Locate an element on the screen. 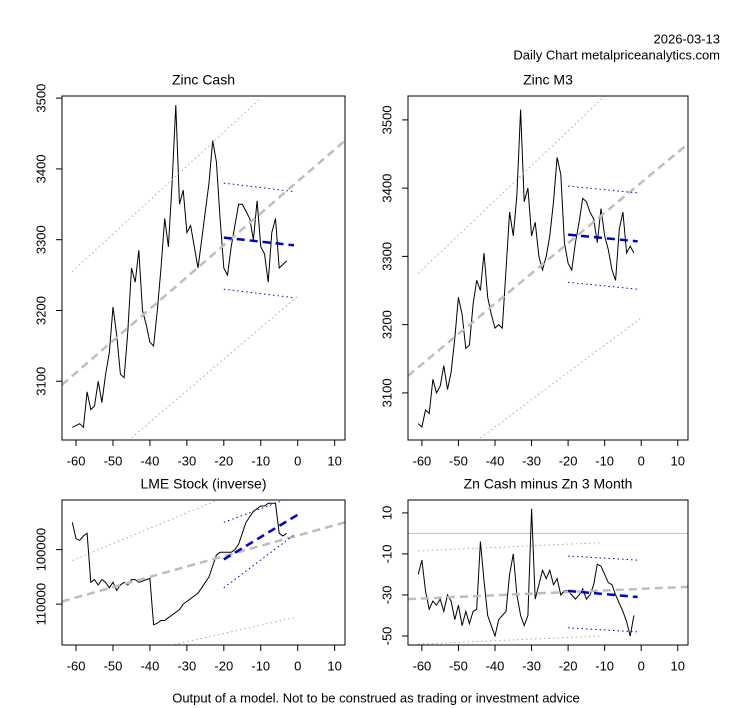 This screenshot has height=708, width=753. y-tick-label: -50 is located at coordinates (386, 636).